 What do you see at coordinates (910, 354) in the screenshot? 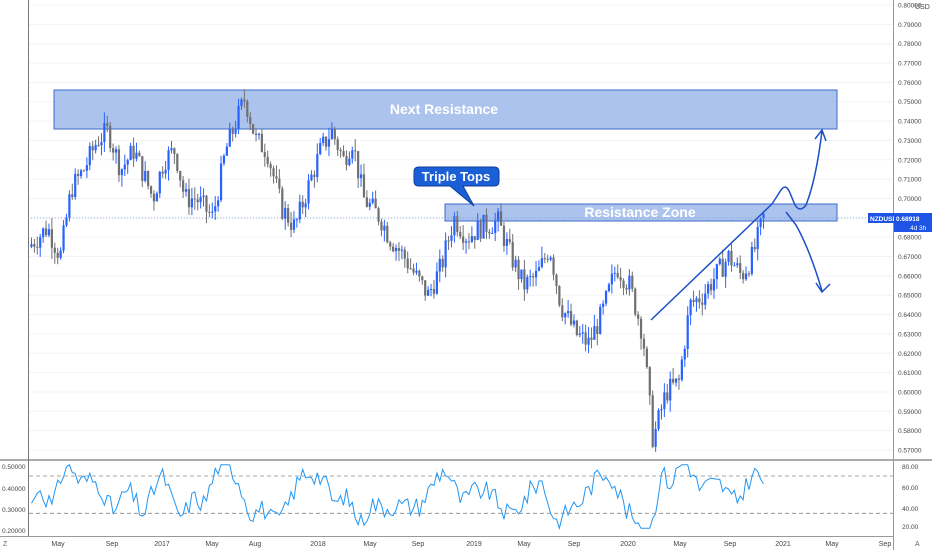
I see `price-tick: 0.62000` at bounding box center [910, 354].